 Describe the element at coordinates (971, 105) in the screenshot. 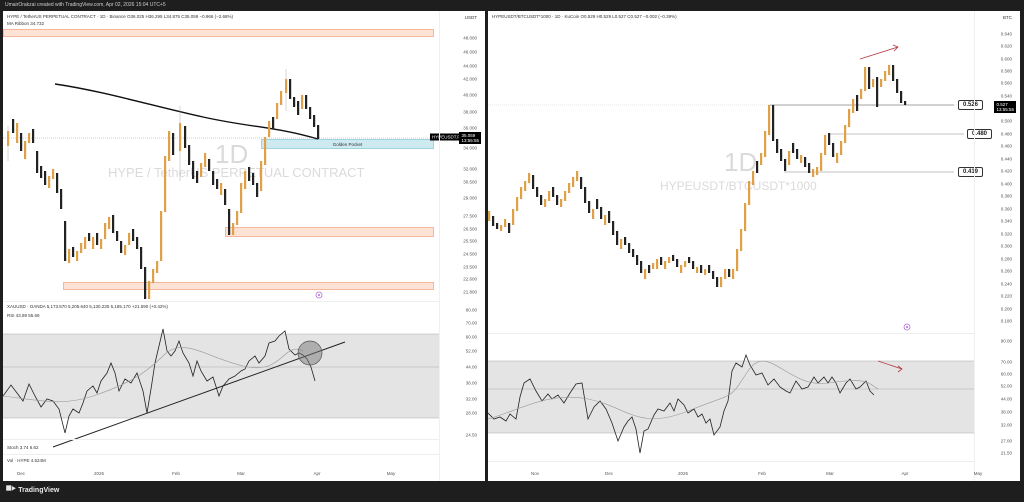

I see `level-label-0526: 0.526` at that location.